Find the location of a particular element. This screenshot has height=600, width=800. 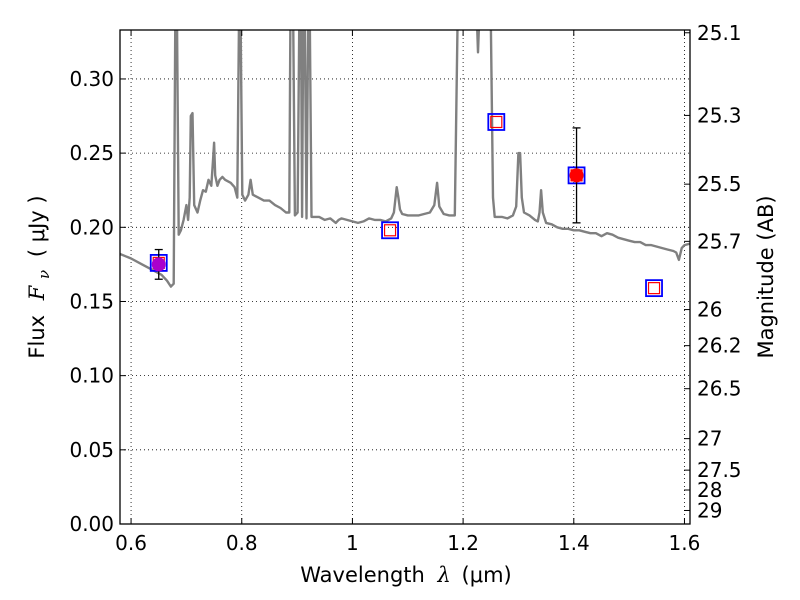

y-tick-label: 0.30 is located at coordinates (91, 79).